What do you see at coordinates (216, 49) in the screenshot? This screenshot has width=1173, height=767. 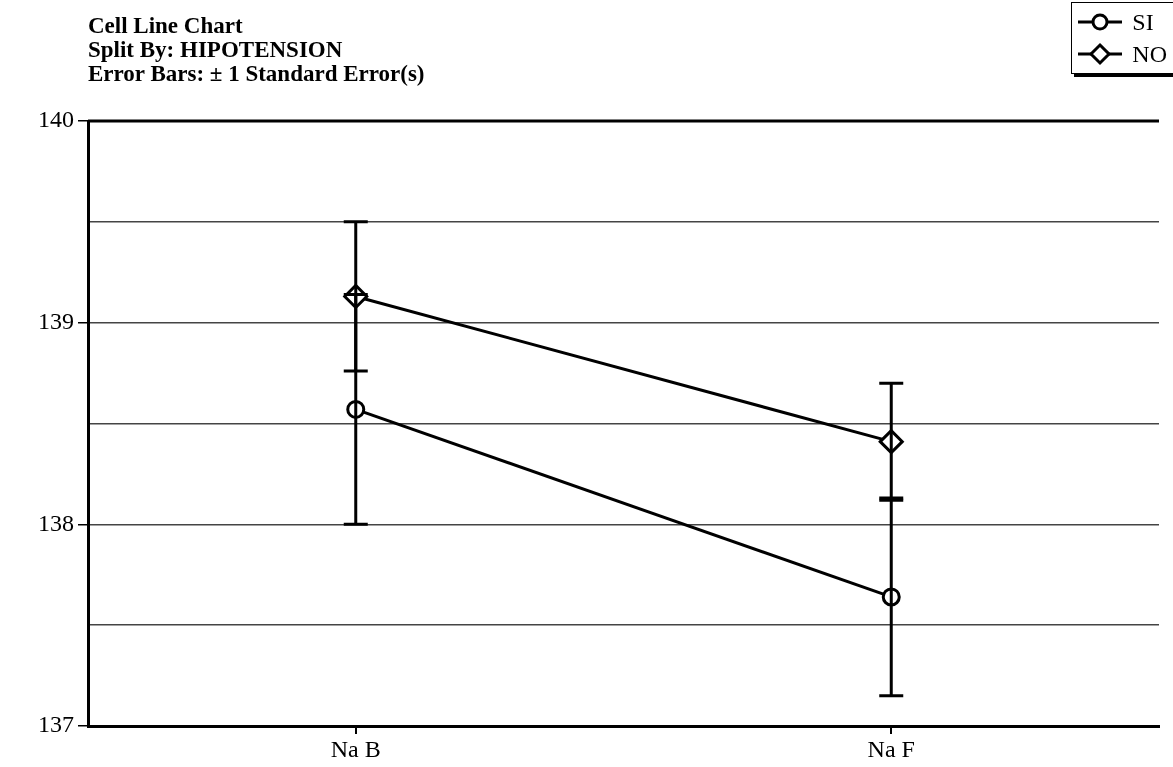 I see `chart-subtitle: Split By: HIPOTENSION` at bounding box center [216, 49].